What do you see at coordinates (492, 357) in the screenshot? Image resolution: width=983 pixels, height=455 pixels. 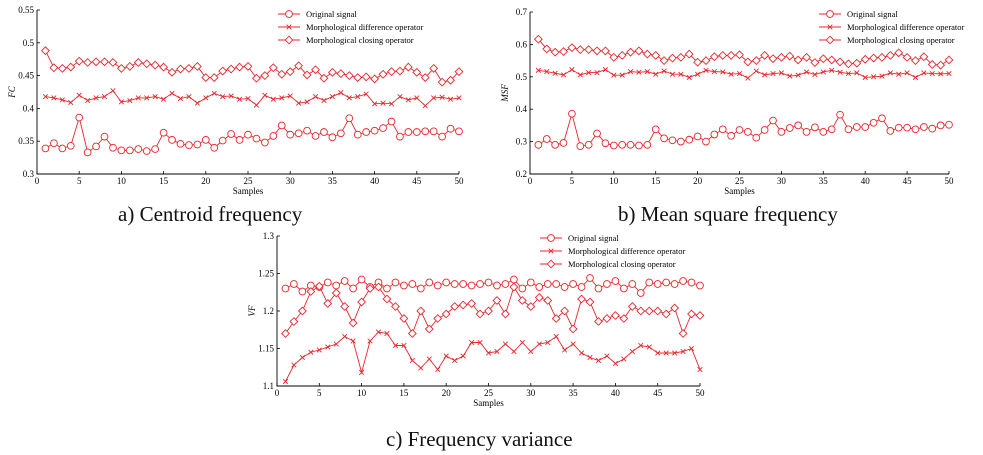 I see `series-x` at bounding box center [492, 357].